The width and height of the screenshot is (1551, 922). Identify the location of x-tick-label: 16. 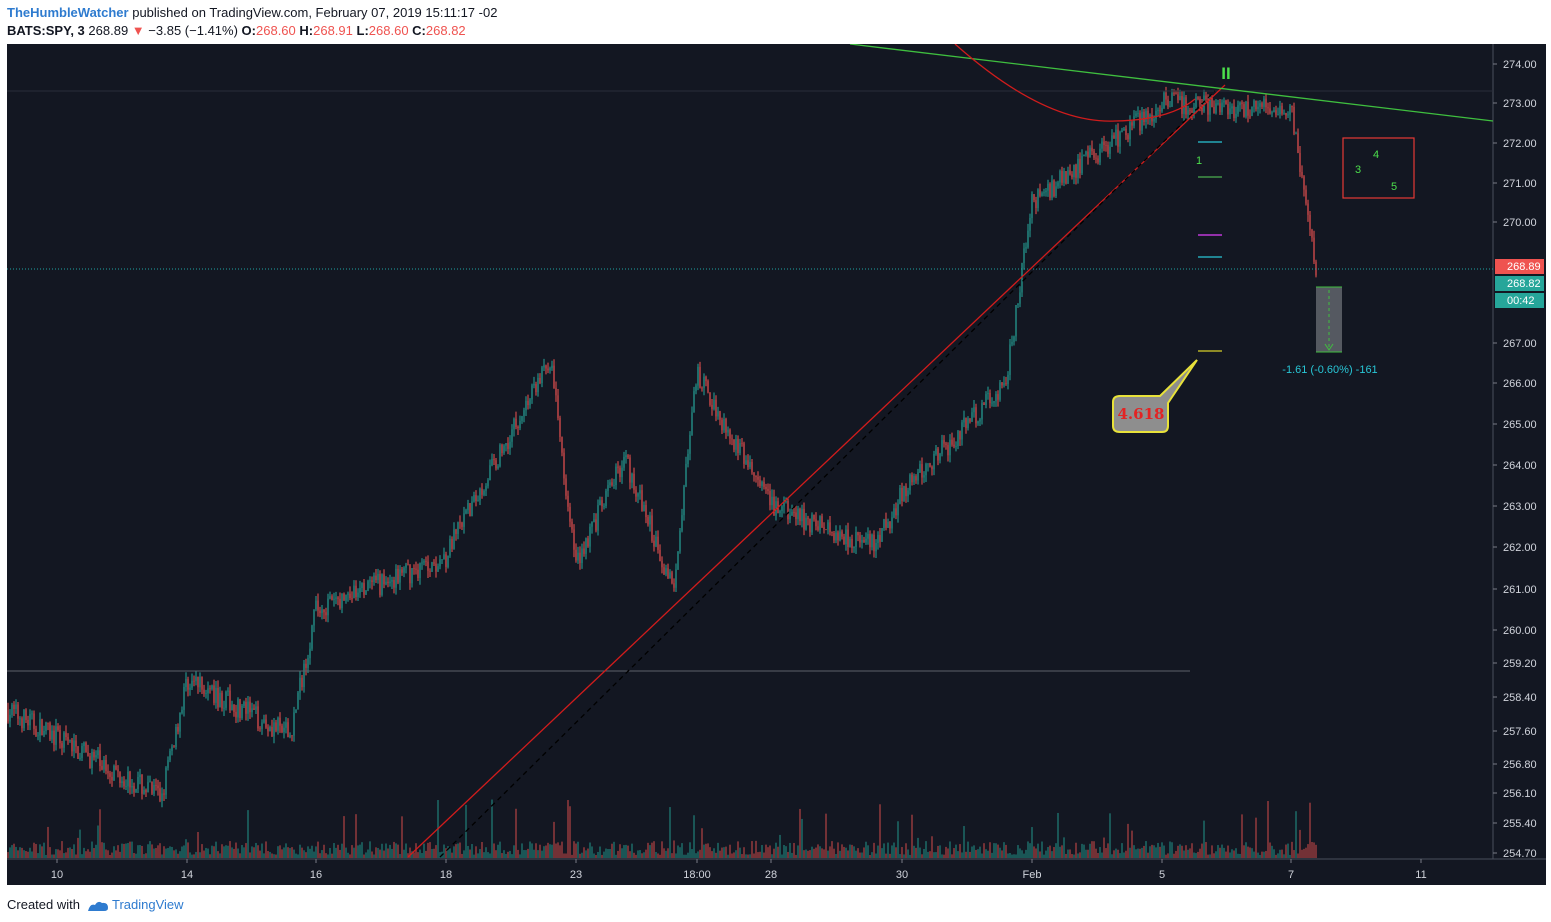
(316, 875).